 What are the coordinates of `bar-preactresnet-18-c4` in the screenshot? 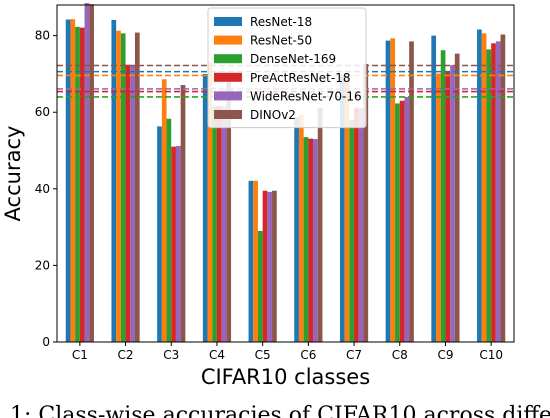 It's located at (219, 224).